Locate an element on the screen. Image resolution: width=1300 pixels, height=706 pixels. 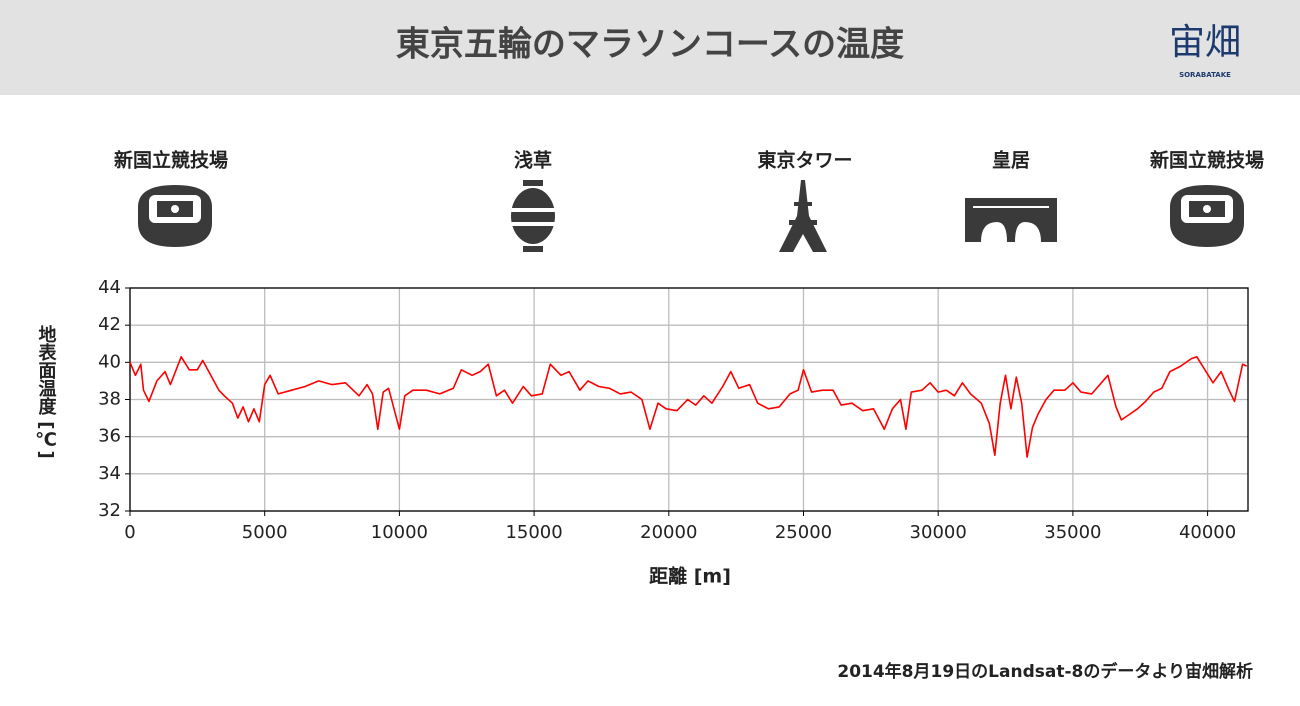
landmark-label: 皇居 is located at coordinates (1011, 160).